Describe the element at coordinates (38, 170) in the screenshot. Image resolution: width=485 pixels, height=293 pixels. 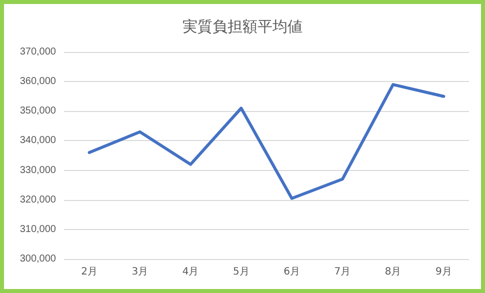
I see `y-tick-label: 330,000` at that location.